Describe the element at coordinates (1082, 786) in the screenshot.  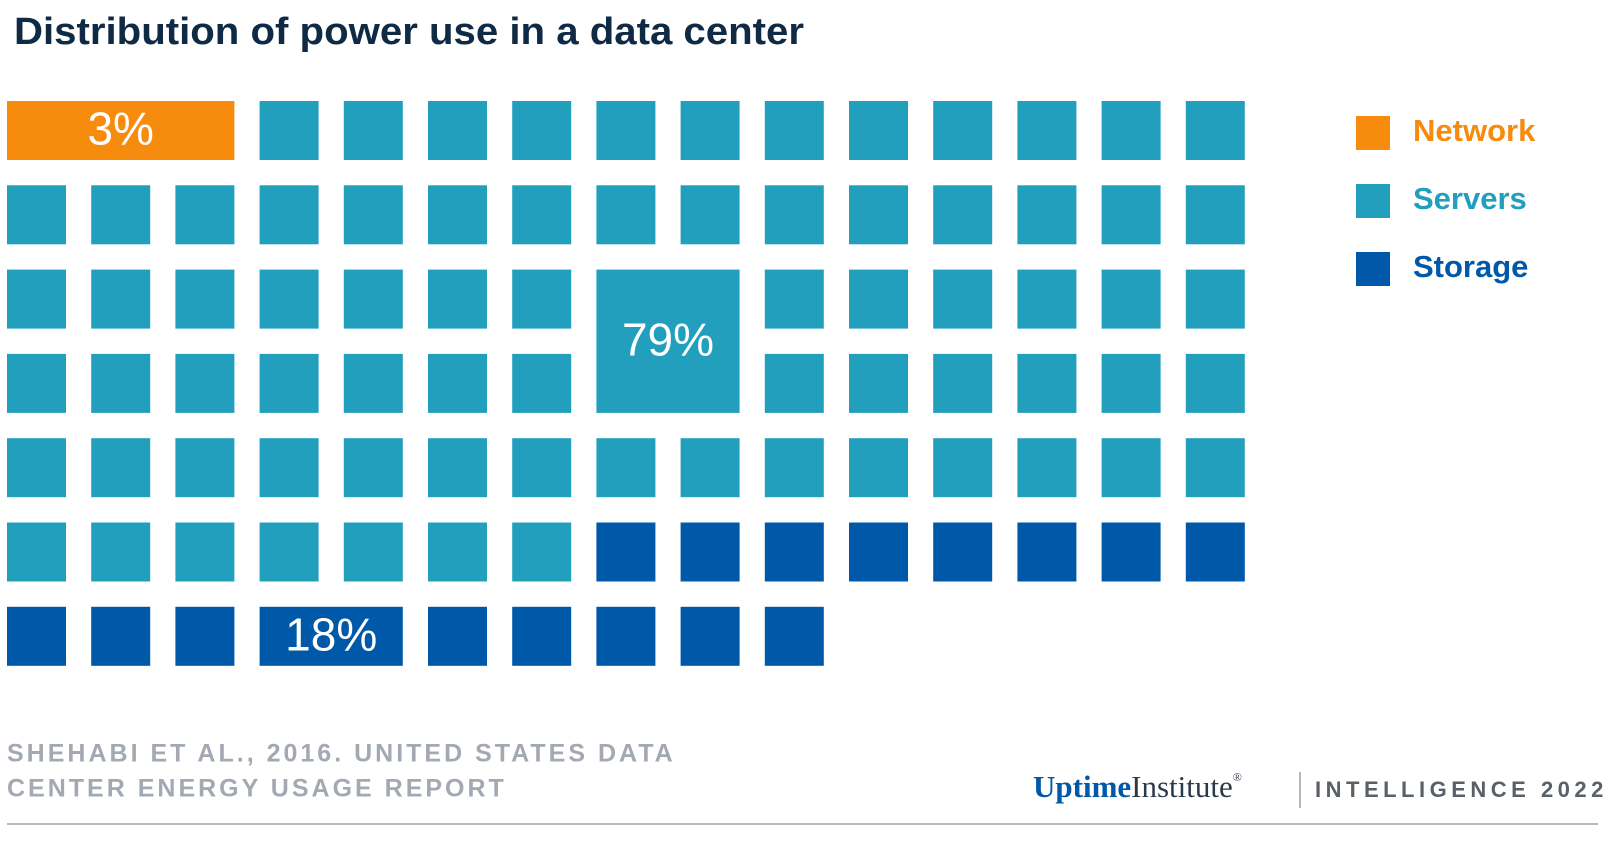
I see `logo-part: Uptime` at that location.